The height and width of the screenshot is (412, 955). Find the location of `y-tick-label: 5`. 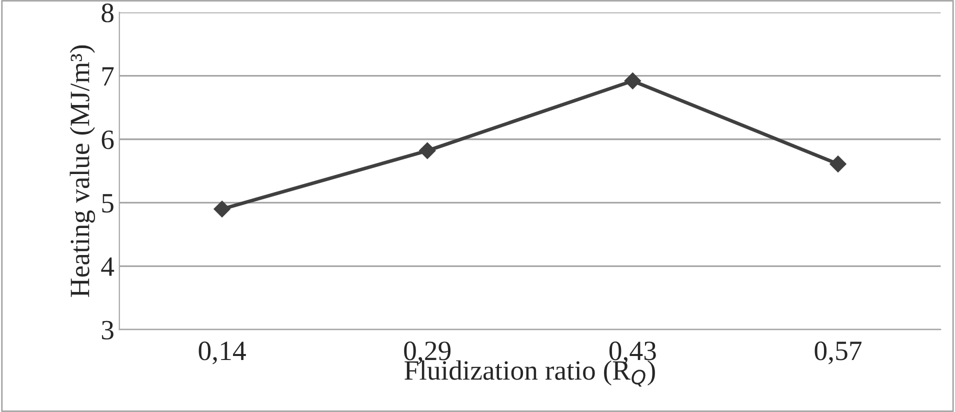

y-tick-label: 5 is located at coordinates (108, 203).